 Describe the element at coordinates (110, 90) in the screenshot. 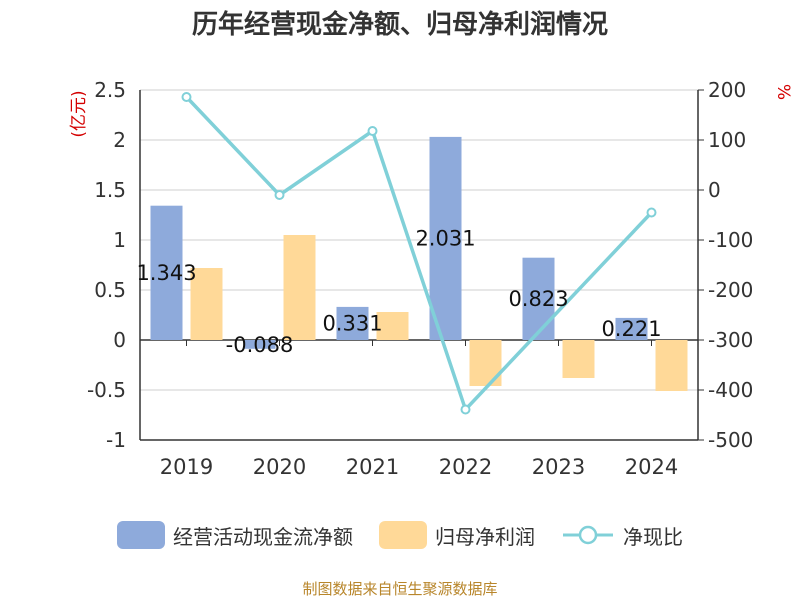

I see `y-left-tick-label: 2.5` at that location.